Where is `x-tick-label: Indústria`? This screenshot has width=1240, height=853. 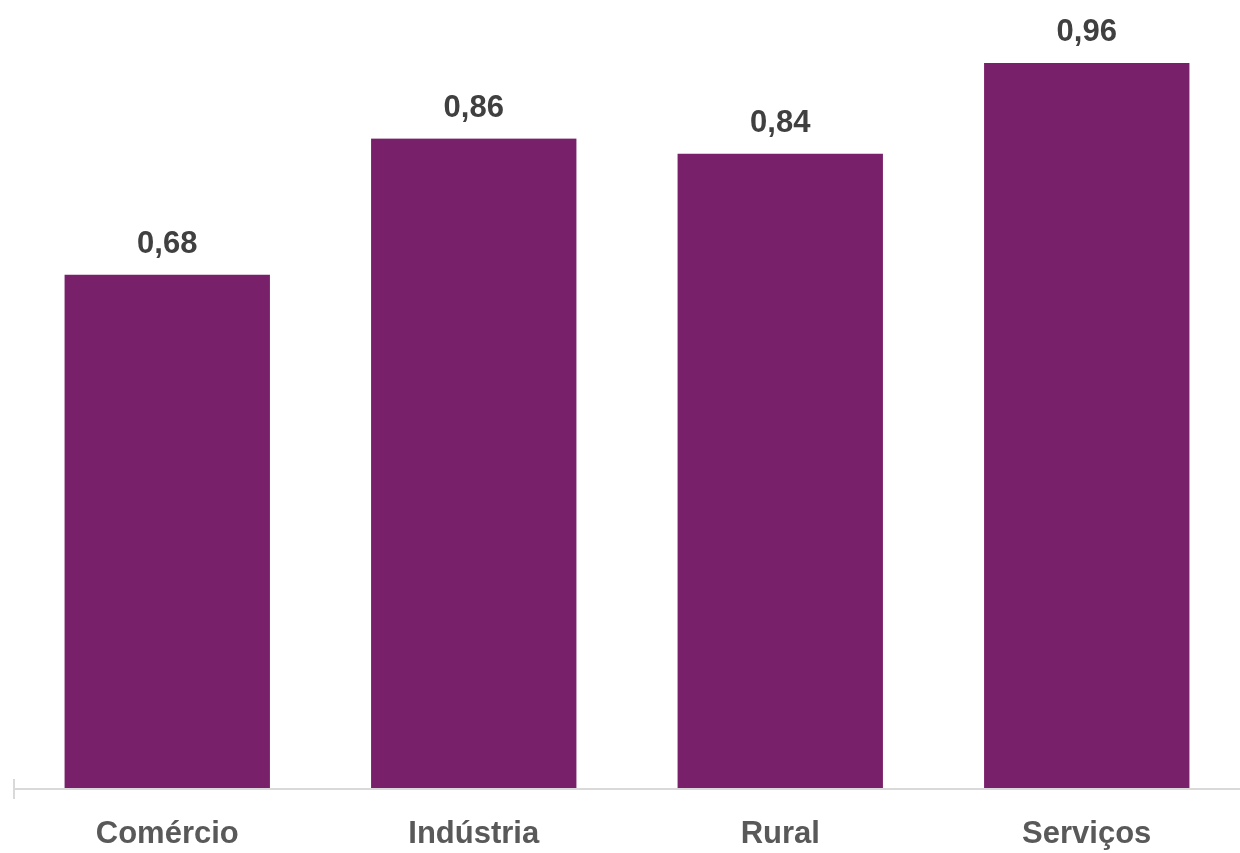
x-tick-label: Indústria is located at coordinates (474, 832).